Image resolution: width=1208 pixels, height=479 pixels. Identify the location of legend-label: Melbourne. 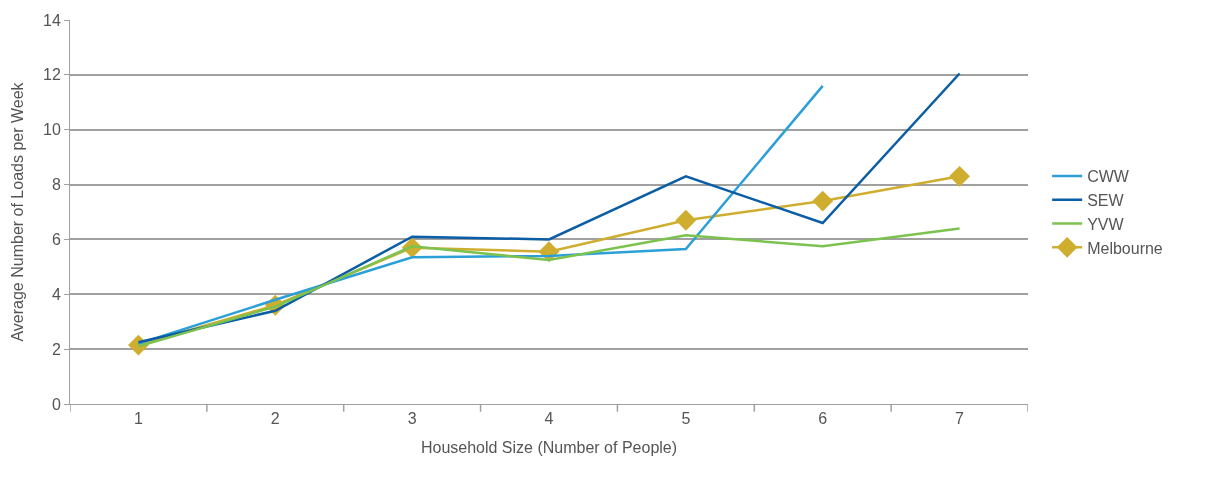
(1125, 248).